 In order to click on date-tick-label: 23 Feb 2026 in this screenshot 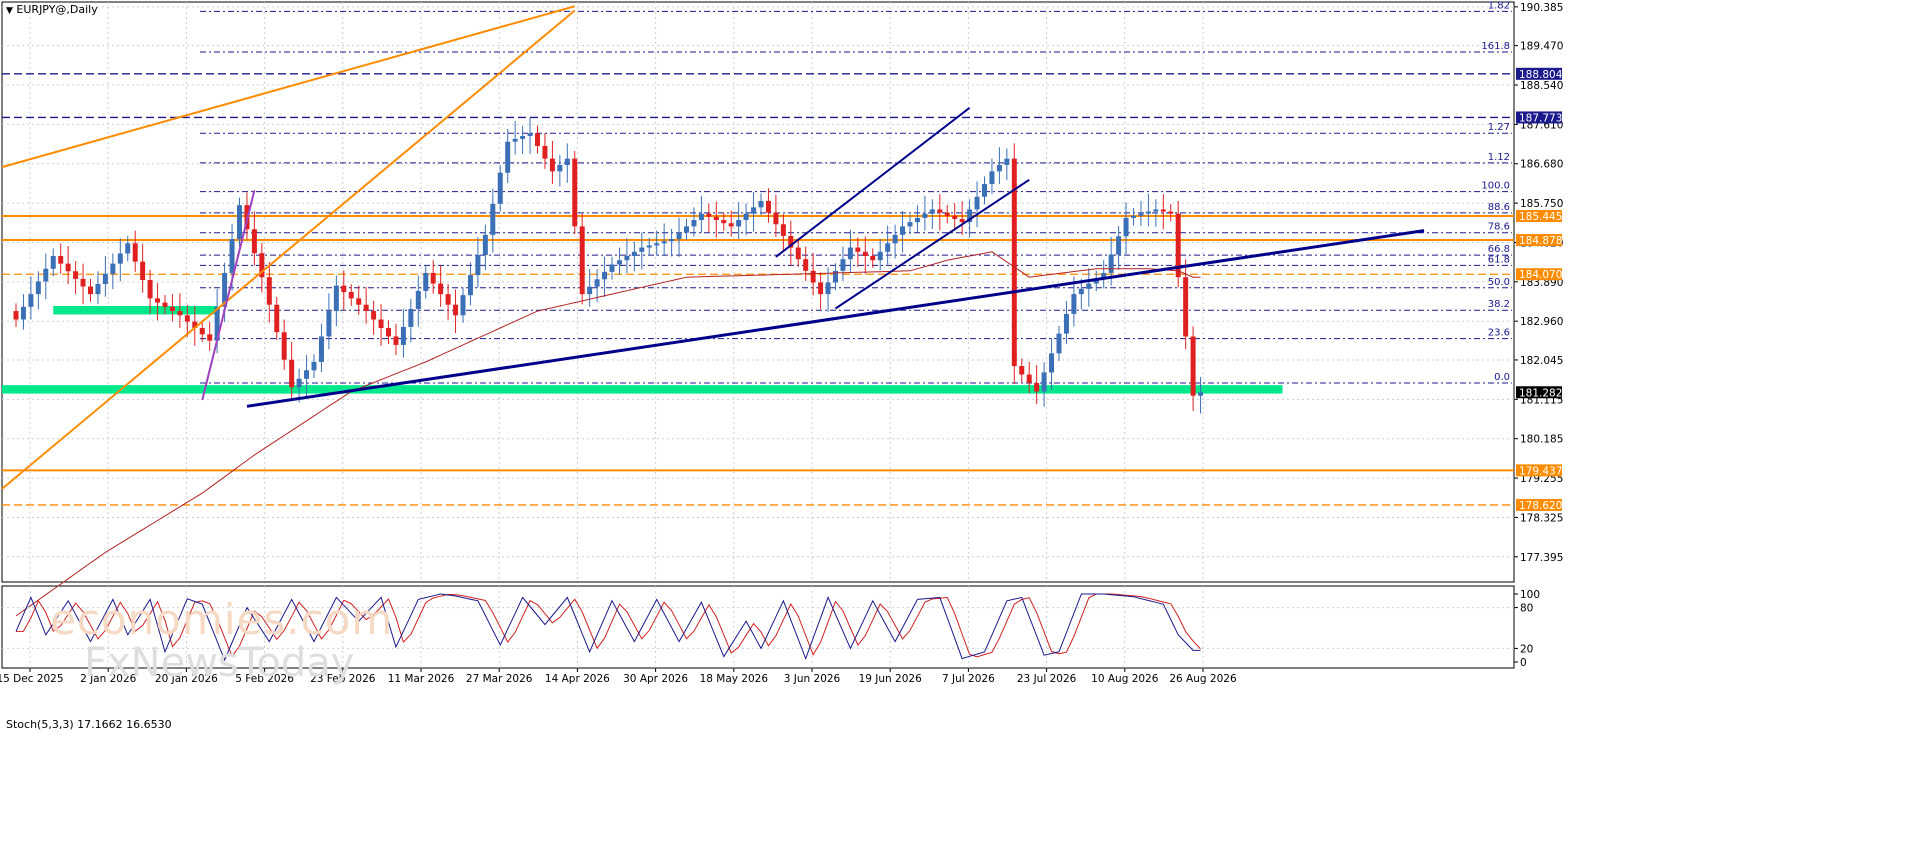, I will do `click(343, 679)`.